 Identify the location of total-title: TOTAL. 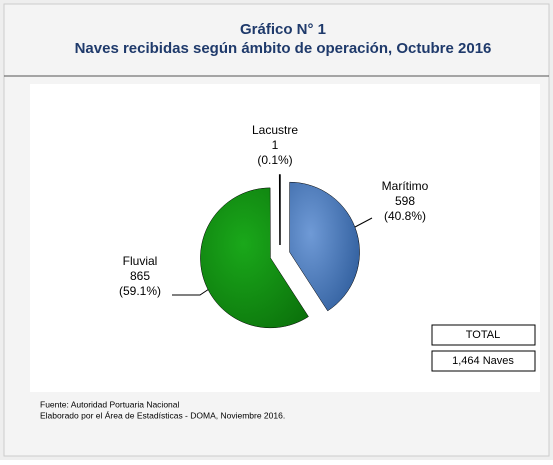
(483, 335).